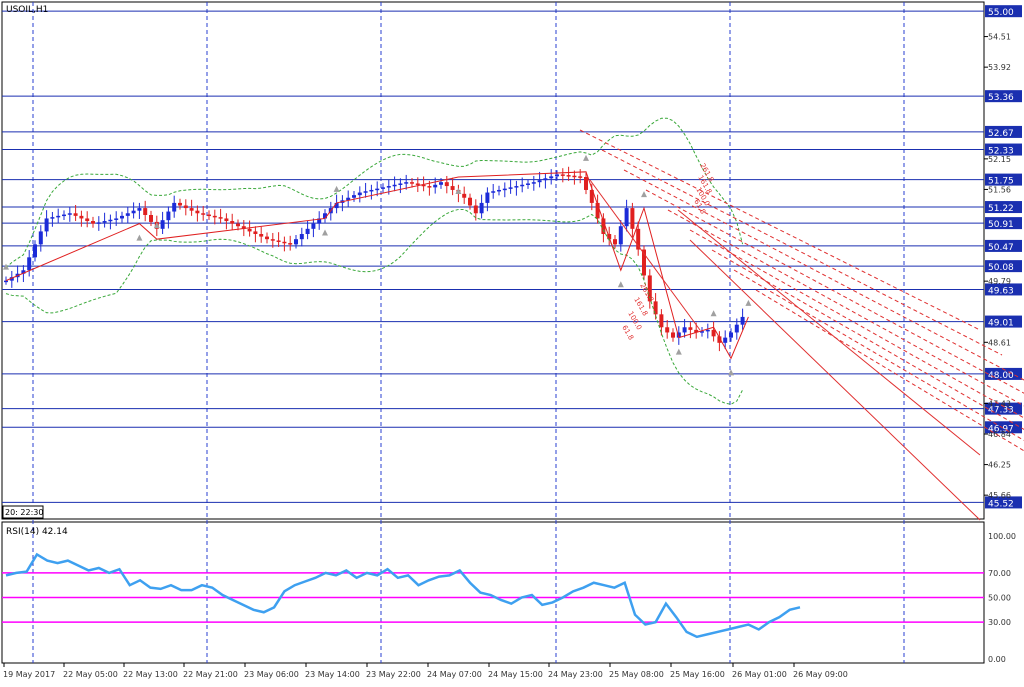  I want to click on level-label: 50.47, so click(1001, 248).